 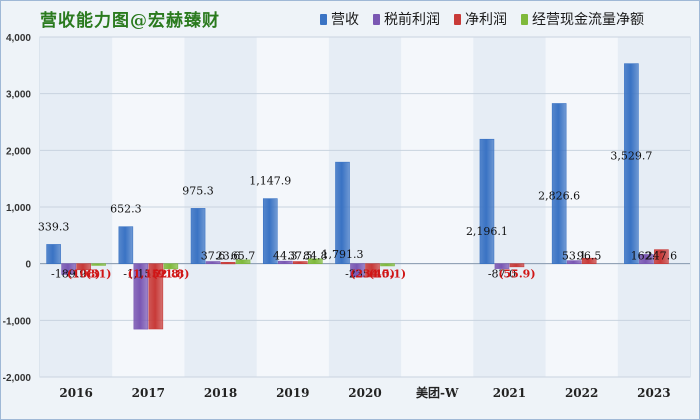 What do you see at coordinates (653, 393) in the screenshot?
I see `x-tick-label: 2023` at bounding box center [653, 393].